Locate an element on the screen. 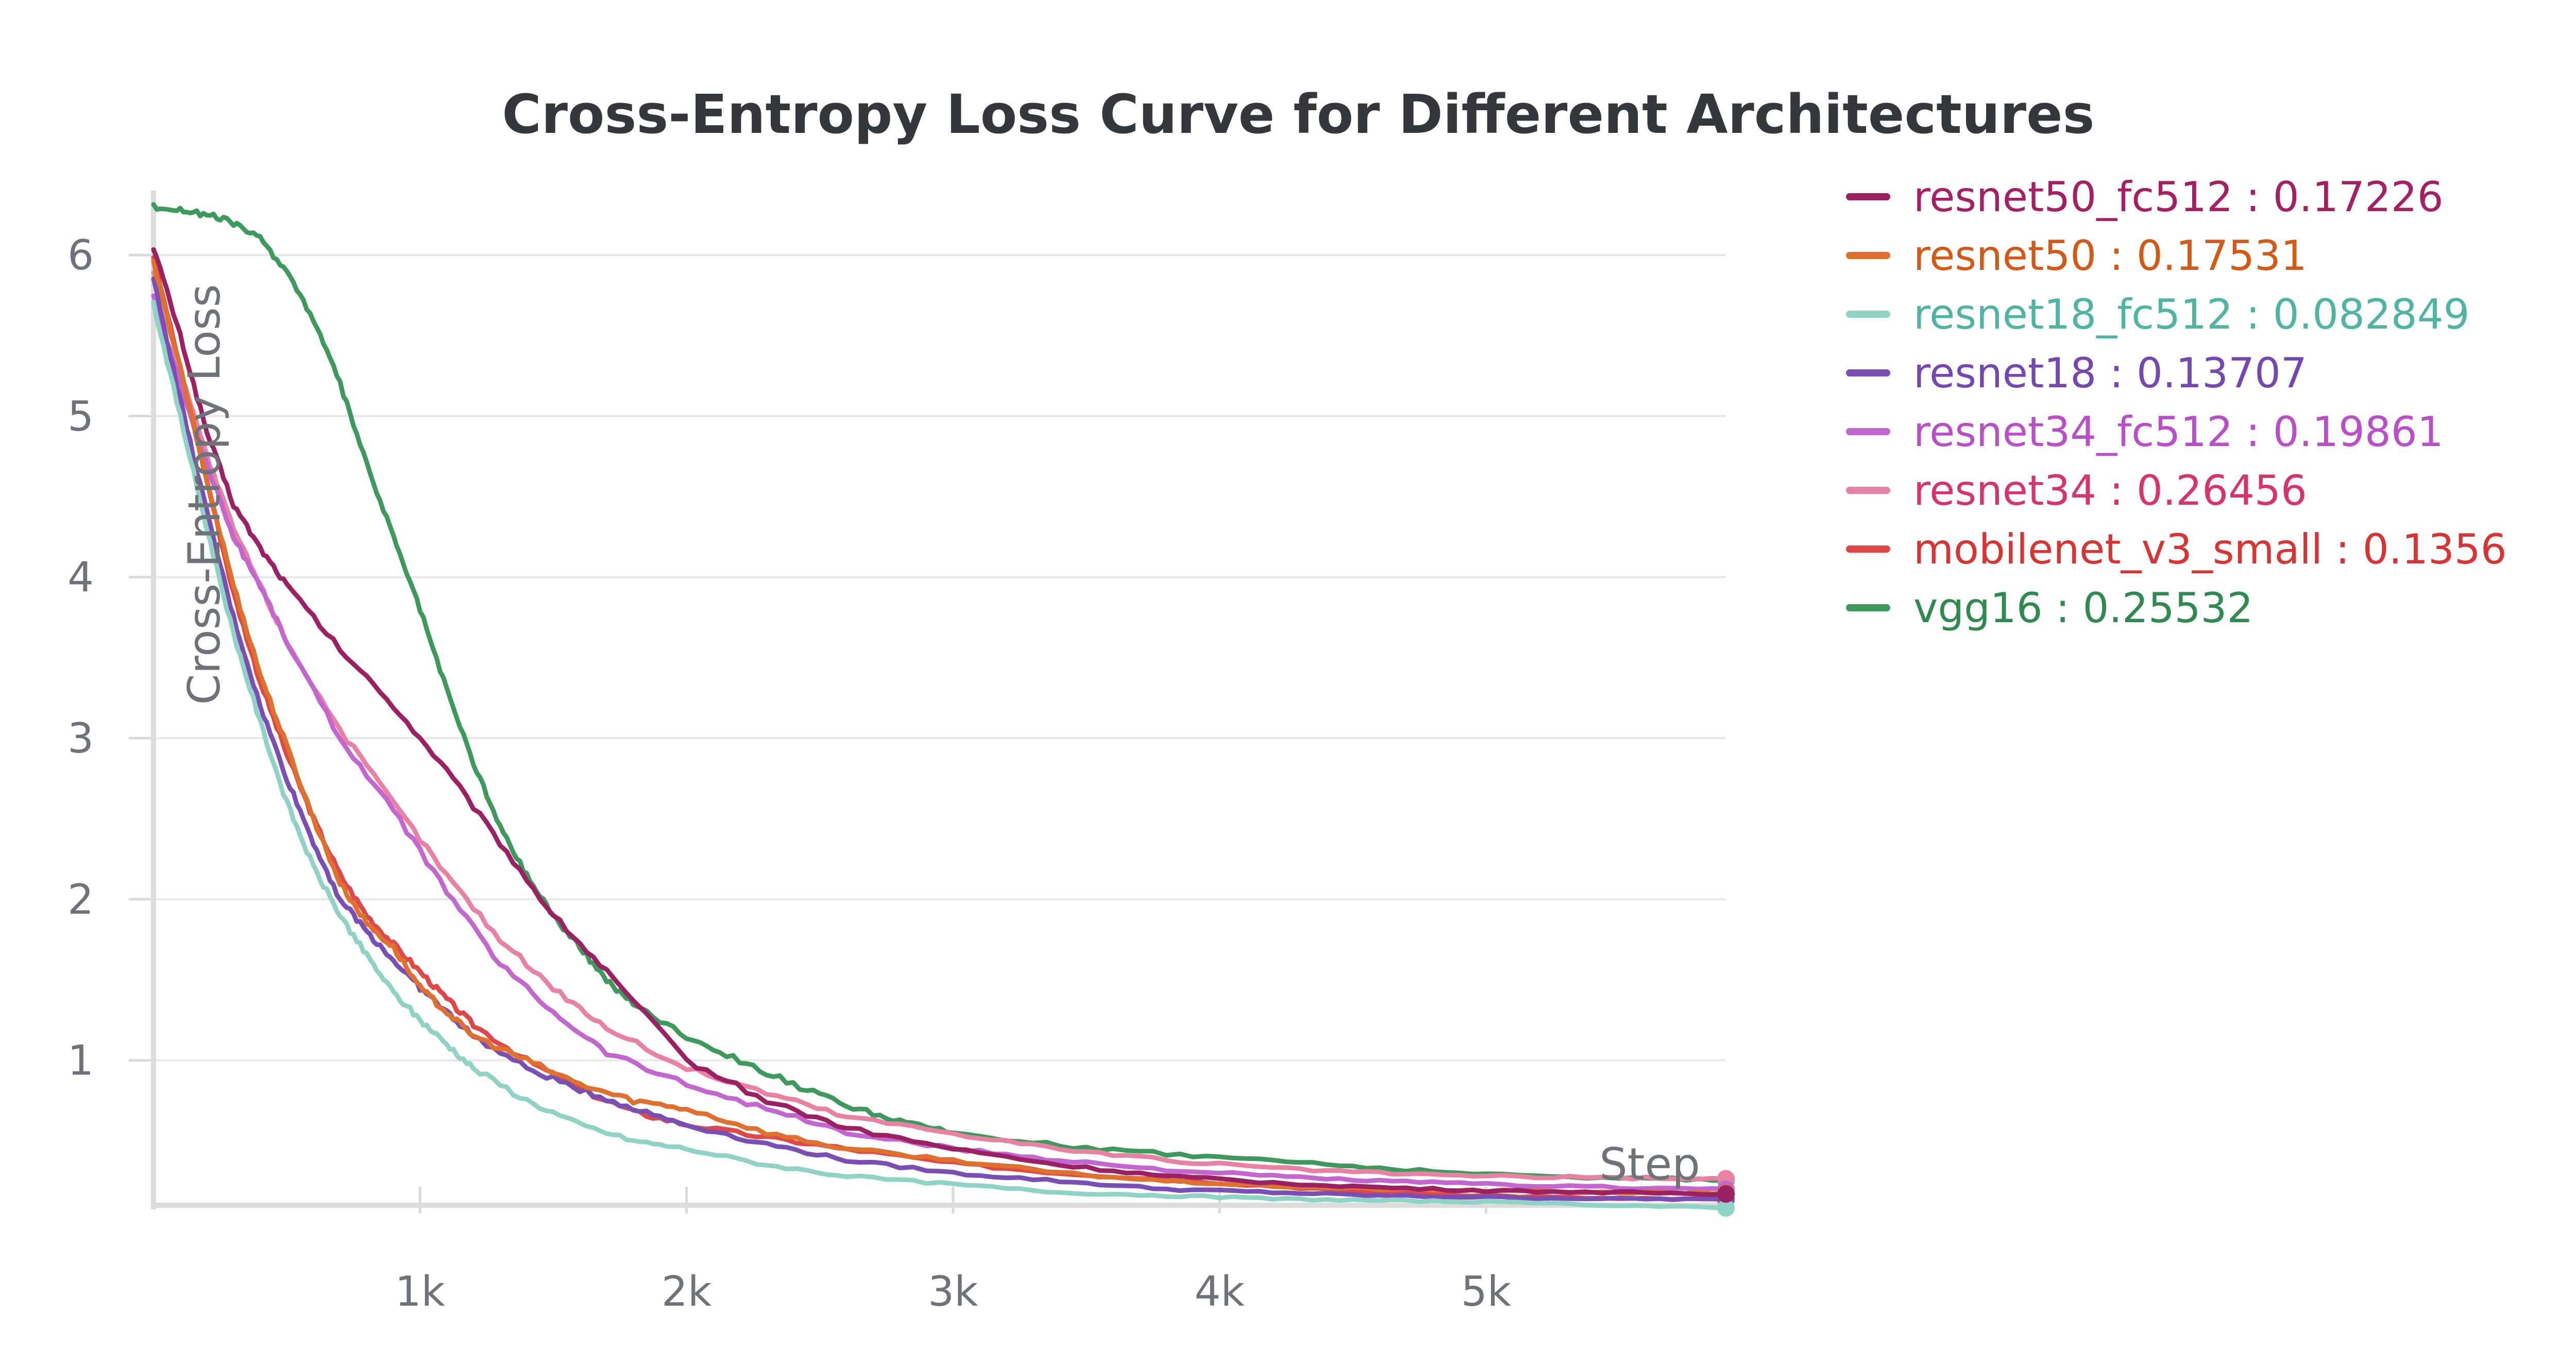 Image resolution: width=2576 pixels, height=1368 pixels. legend-label: resnet34 : 0.26456 is located at coordinates (2110, 491).